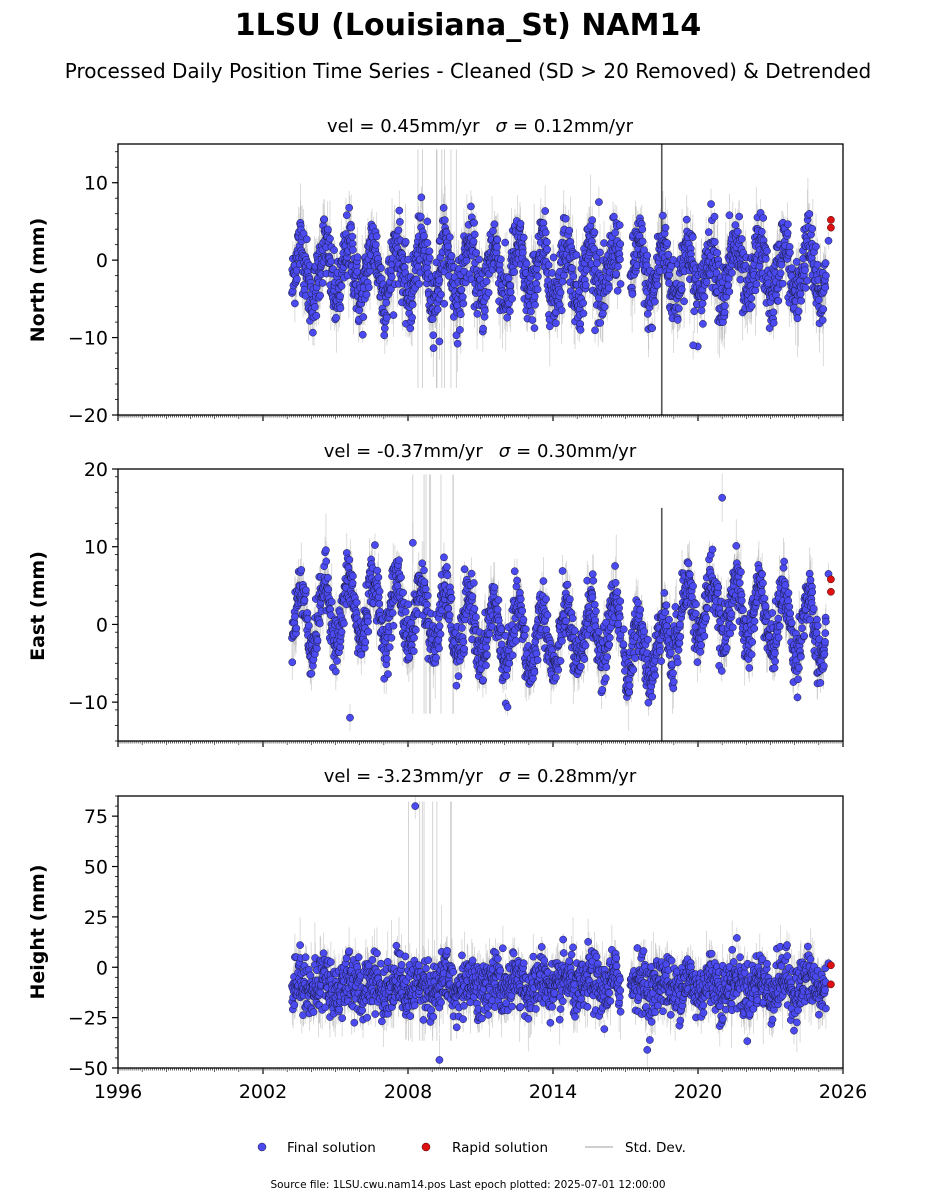  What do you see at coordinates (480, 451) in the screenshot?
I see `east-panel-title: vel = -0.37mm/yr σ = 0.30mm/yr` at bounding box center [480, 451].